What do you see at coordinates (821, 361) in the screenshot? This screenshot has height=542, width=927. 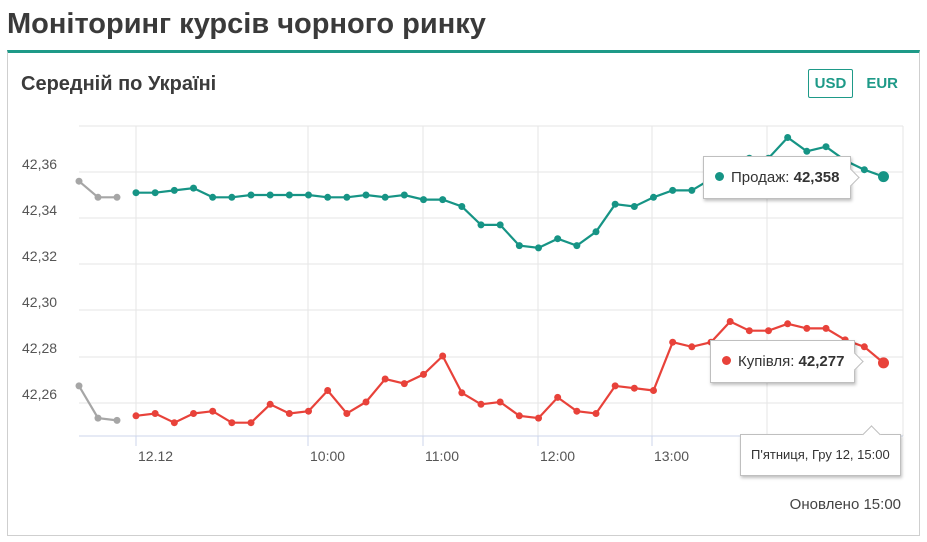 I see `tooltip-buy-value: 42,277` at bounding box center [821, 361].